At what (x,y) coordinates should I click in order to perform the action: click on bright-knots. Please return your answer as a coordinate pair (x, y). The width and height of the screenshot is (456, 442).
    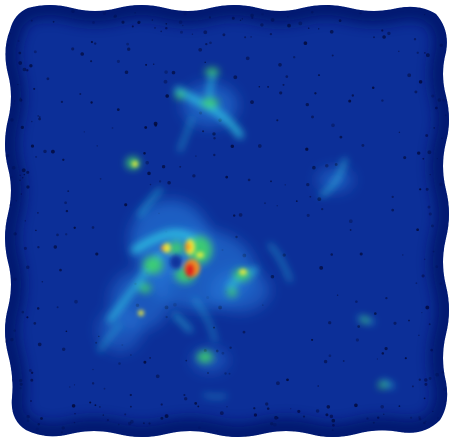
    Looking at the image, I should click on (189, 238).